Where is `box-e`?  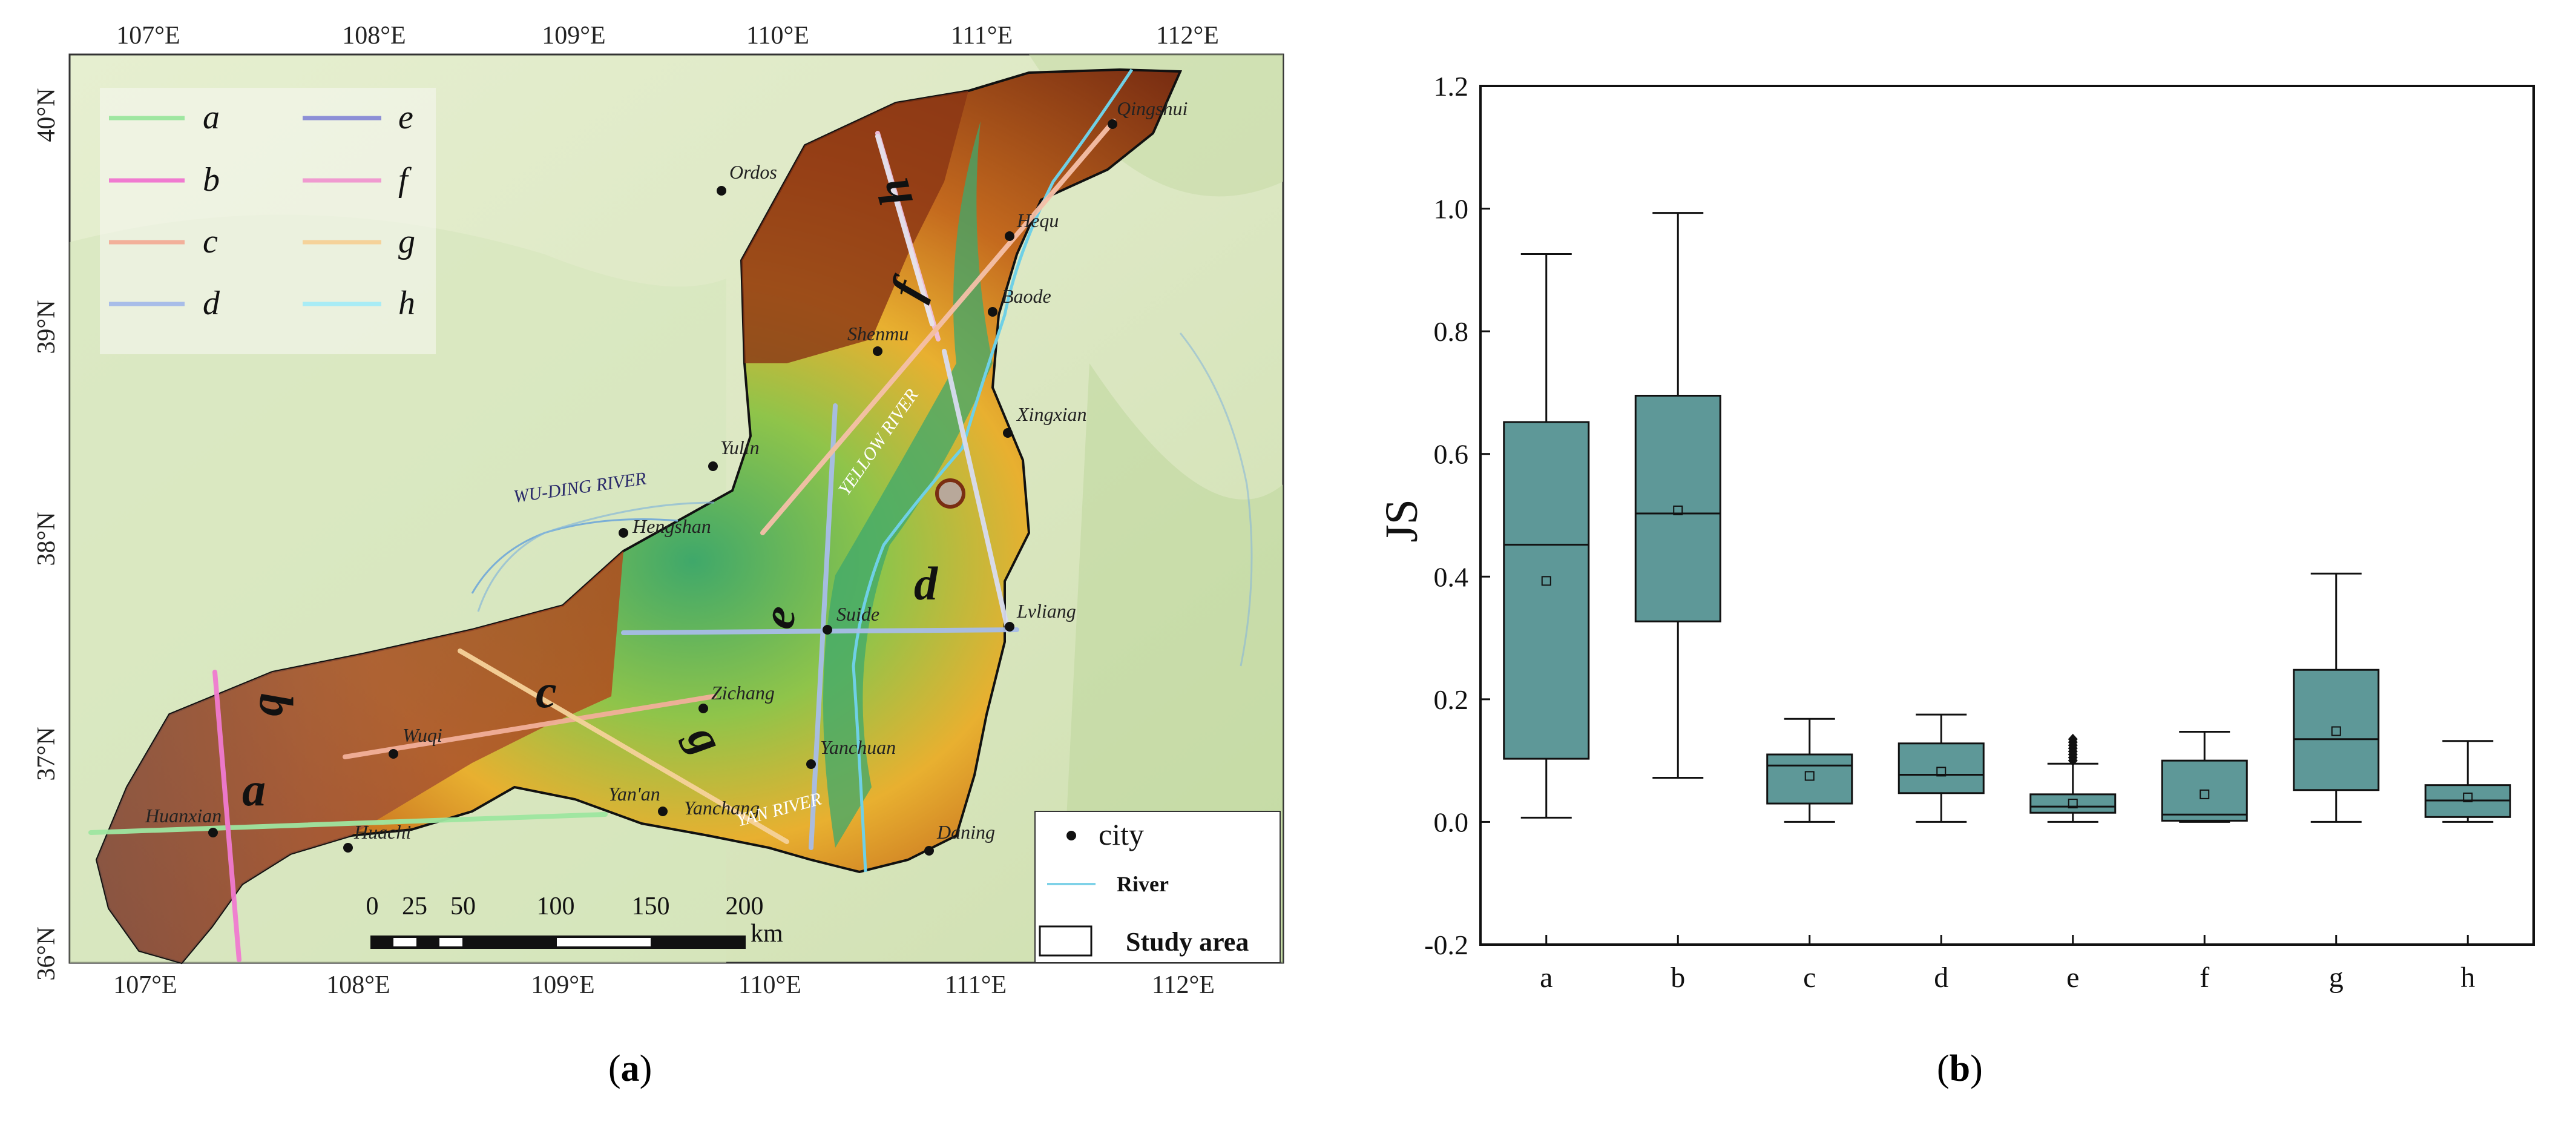 box-e is located at coordinates (2073, 778).